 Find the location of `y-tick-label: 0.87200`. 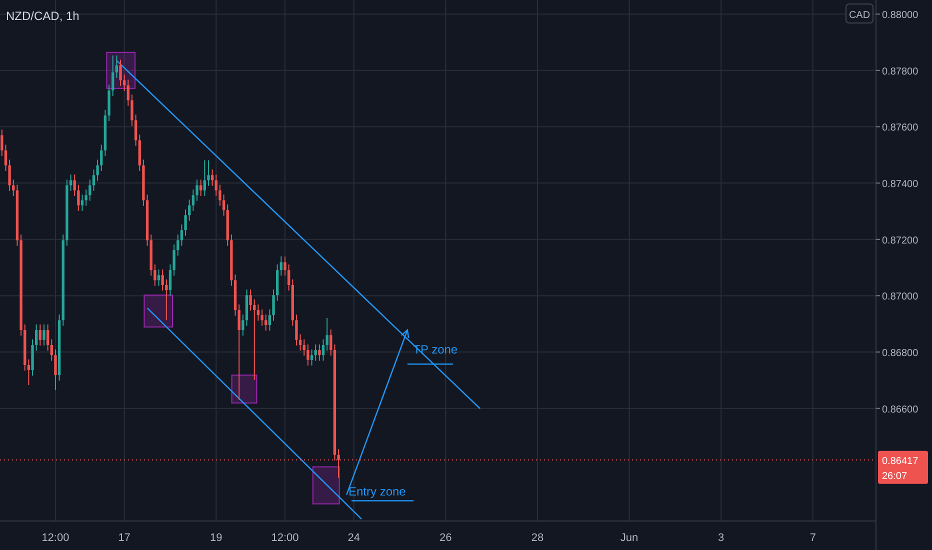

y-tick-label: 0.87200 is located at coordinates (900, 240).